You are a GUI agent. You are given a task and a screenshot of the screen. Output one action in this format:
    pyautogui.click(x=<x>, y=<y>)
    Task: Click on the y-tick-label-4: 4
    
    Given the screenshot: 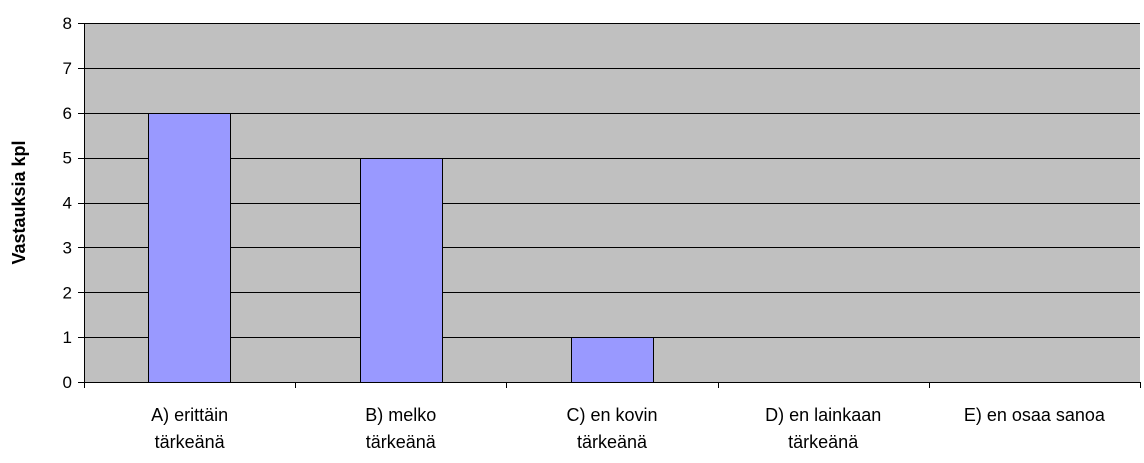 What is the action you would take?
    pyautogui.click(x=67, y=203)
    